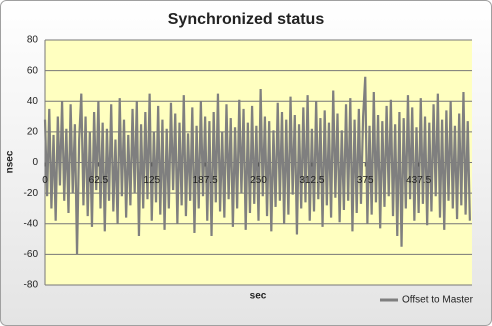 This screenshot has height=326, width=492. I want to click on y-tick-label: 0, so click(35, 162).